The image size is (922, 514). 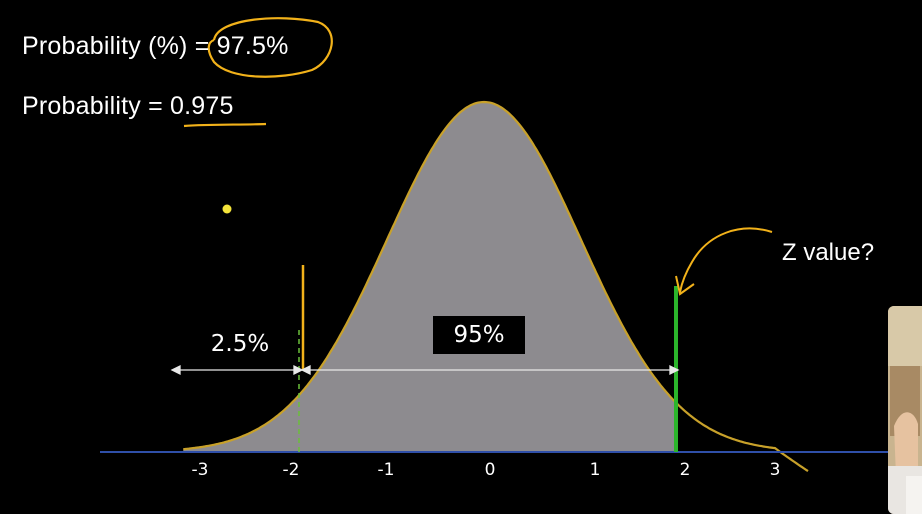 What do you see at coordinates (726, 260) in the screenshot?
I see `pointer-arrow` at bounding box center [726, 260].